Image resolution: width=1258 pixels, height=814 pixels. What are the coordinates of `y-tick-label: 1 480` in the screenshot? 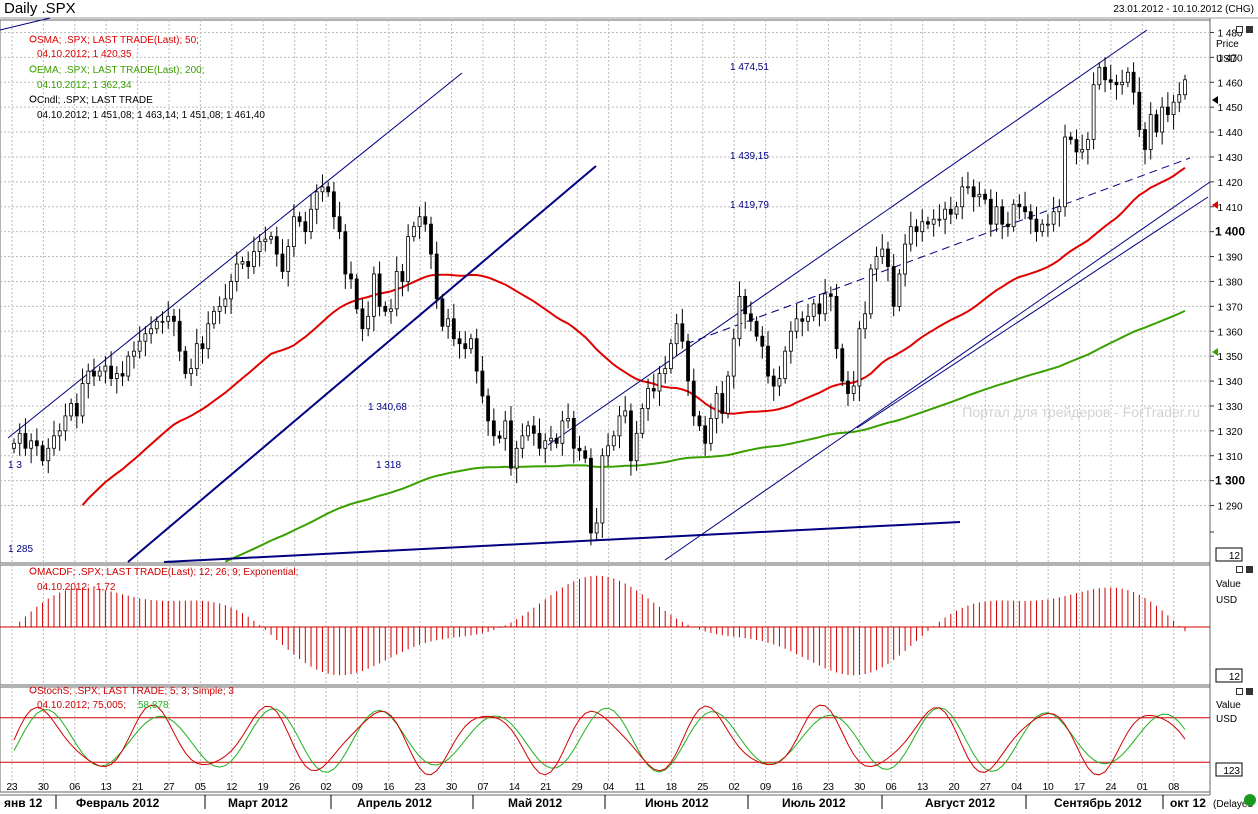 It's located at (1229, 33).